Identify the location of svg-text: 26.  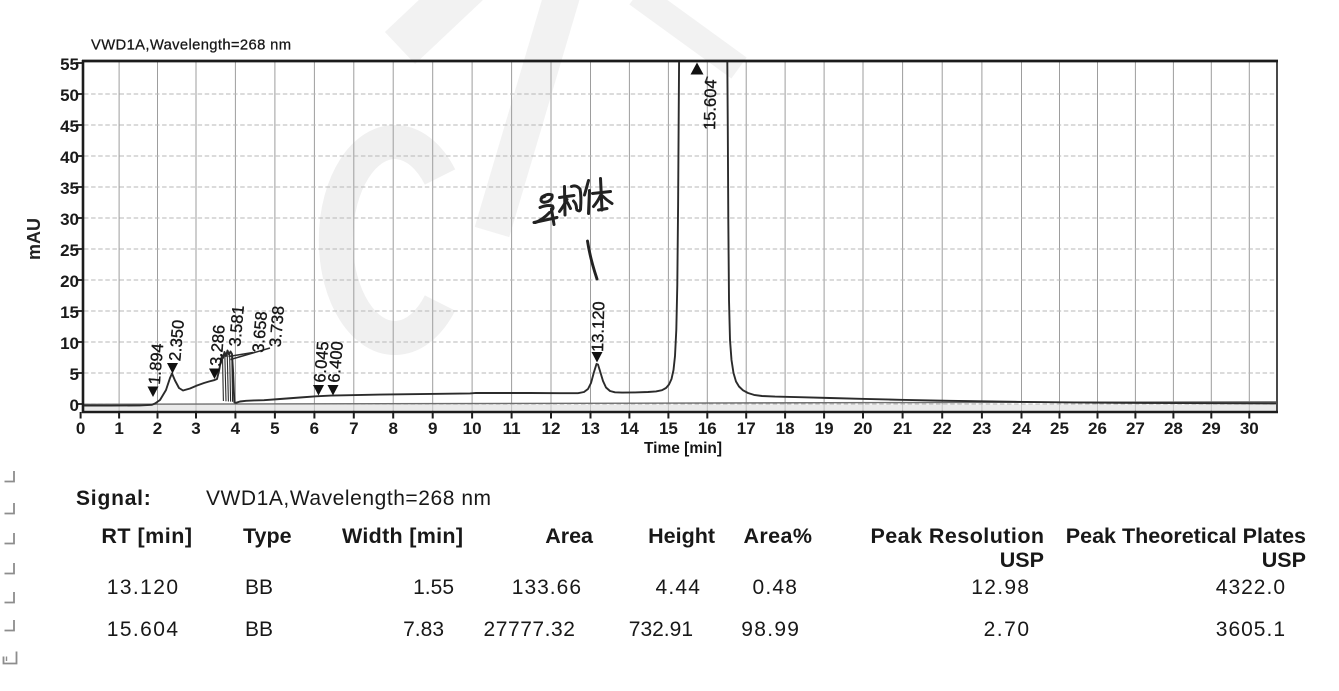
(1097, 428).